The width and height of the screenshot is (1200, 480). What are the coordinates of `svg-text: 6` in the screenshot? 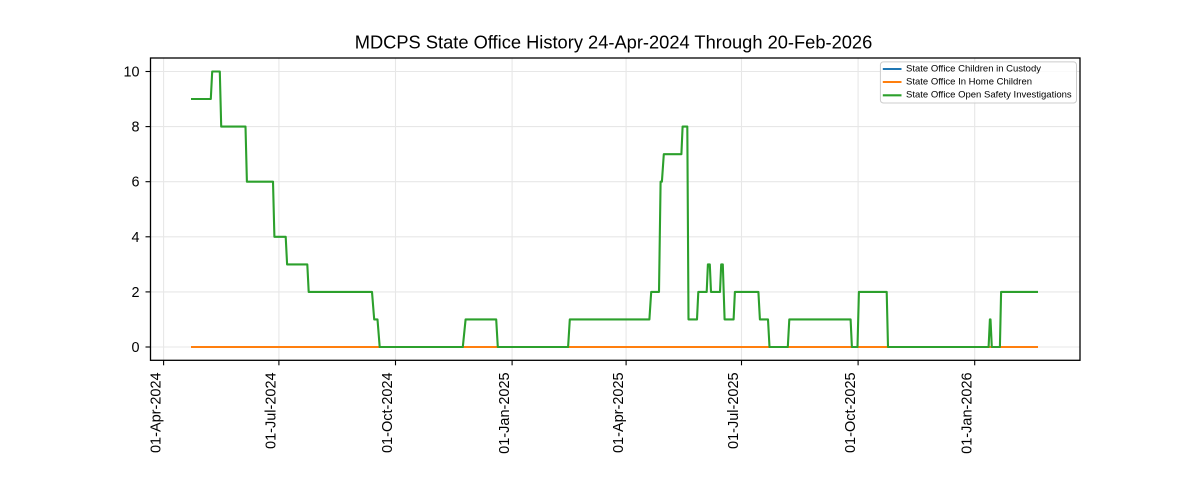 It's located at (135, 183).